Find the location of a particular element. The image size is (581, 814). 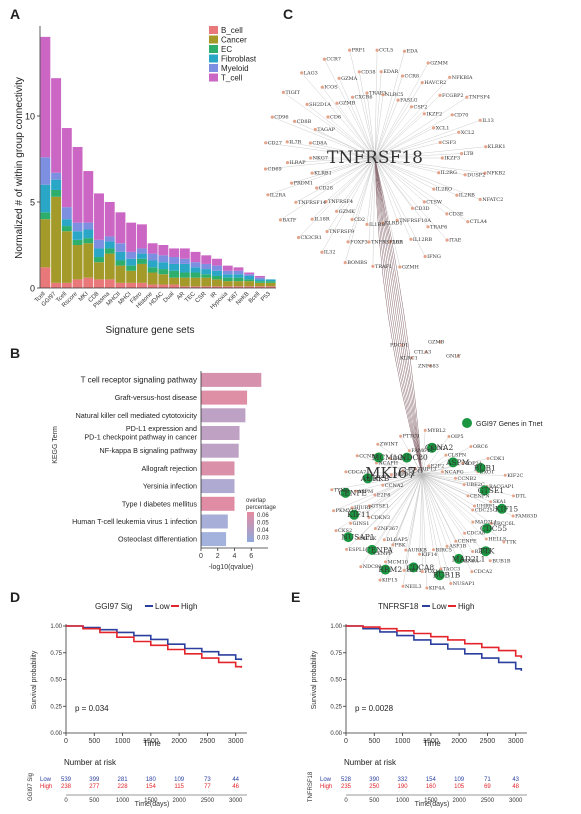

c-bridge-node-klrc1 is located at coordinates (412, 358).